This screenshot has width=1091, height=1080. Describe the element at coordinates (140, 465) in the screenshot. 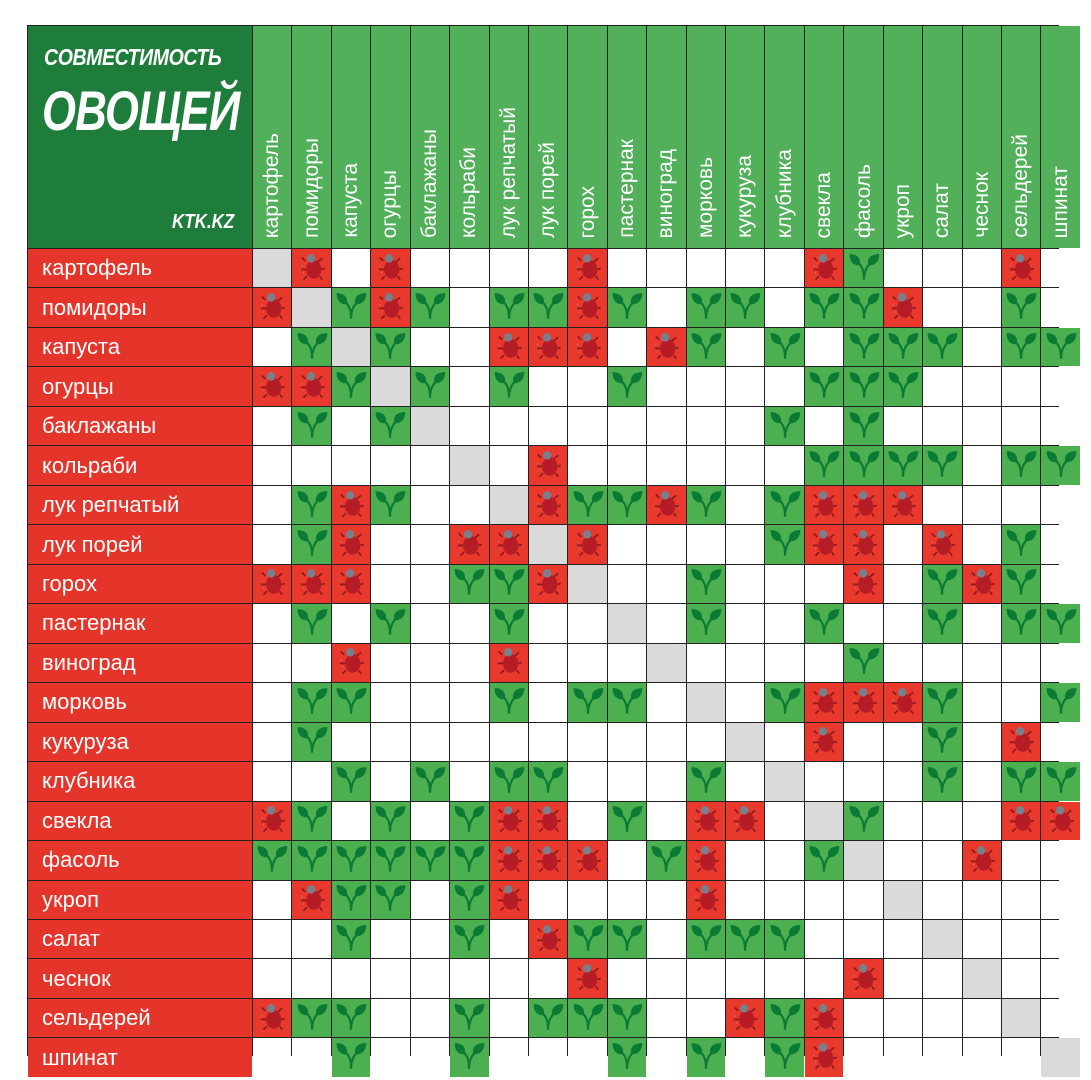

I see `row-header: кольраби` at that location.